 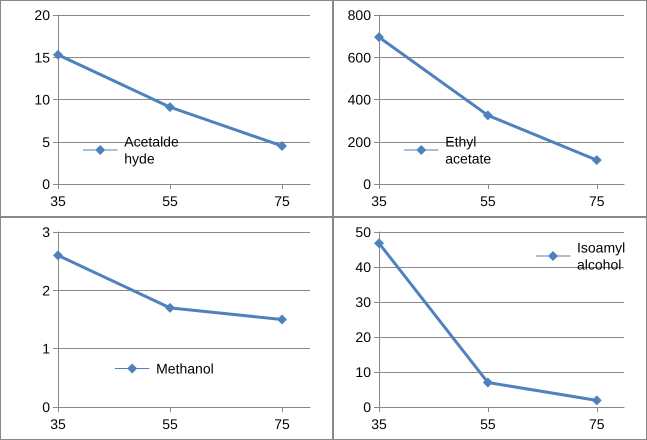 I want to click on y-tick-label: 5, so click(x=46, y=142).